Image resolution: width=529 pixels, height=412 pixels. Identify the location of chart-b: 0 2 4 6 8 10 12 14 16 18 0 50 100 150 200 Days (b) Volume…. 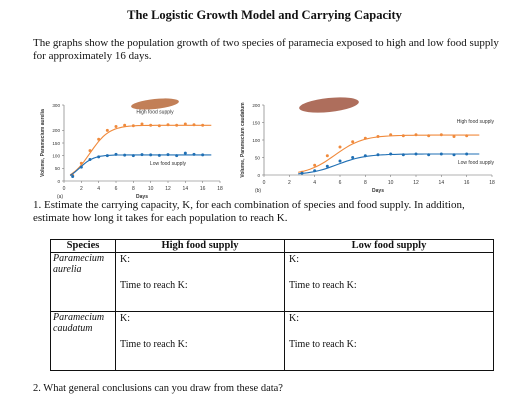
(367, 147).